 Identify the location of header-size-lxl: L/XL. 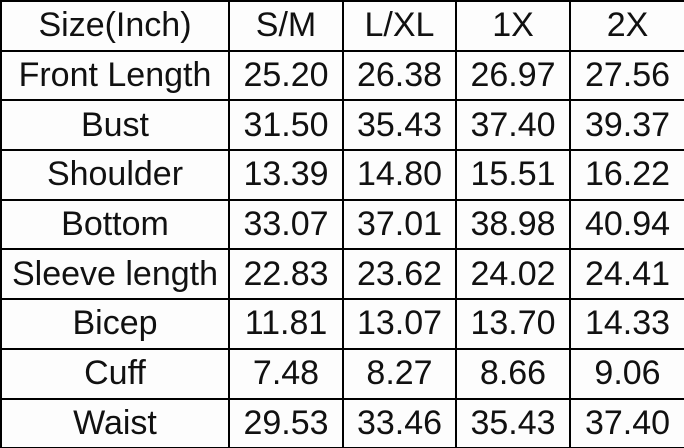
(399, 26).